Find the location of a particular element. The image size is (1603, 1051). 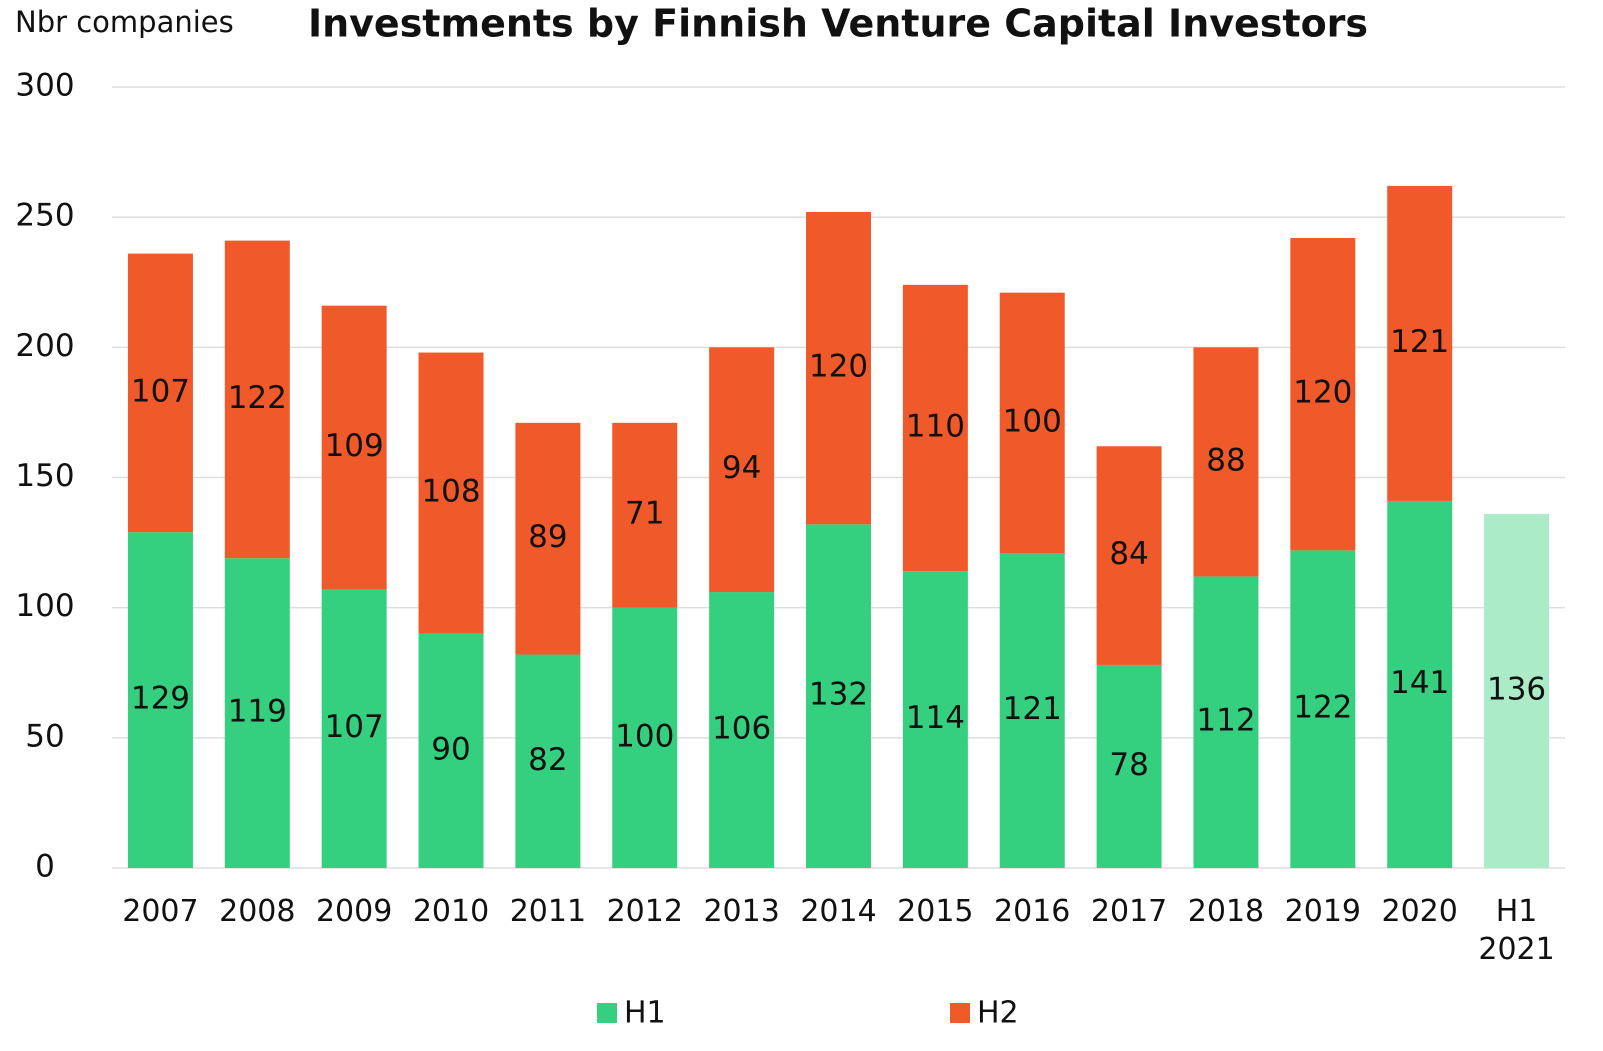

data-label: 129 is located at coordinates (160, 699).